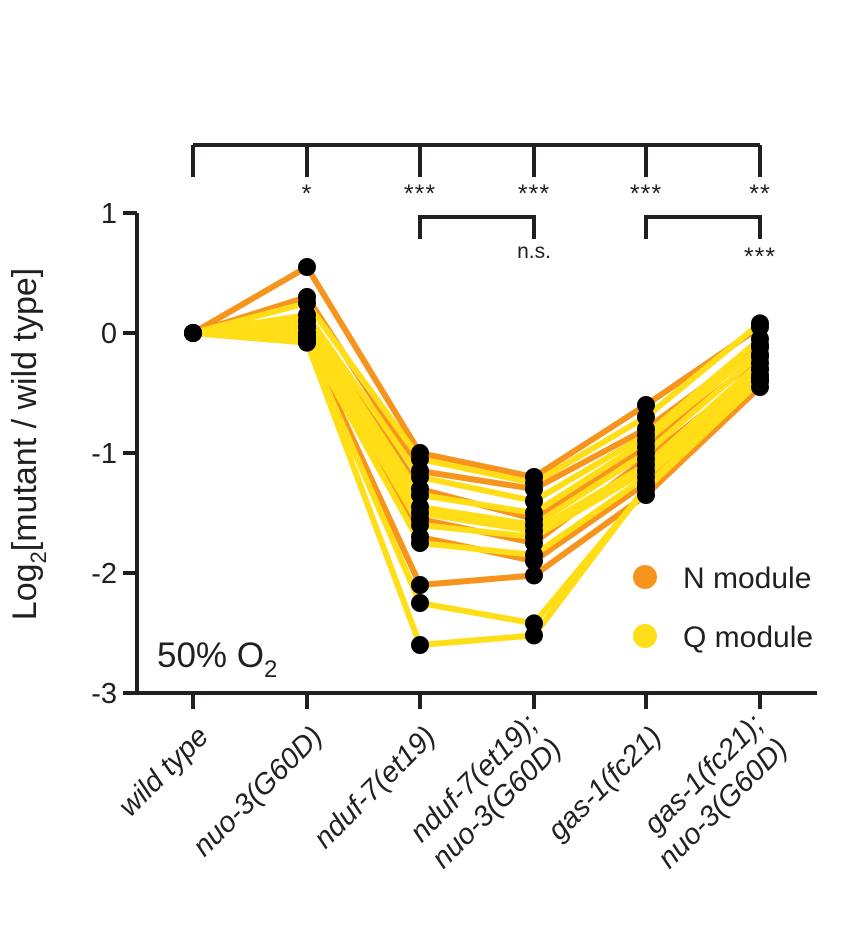 This screenshot has height=949, width=857. I want to click on y-tick-label: 0, so click(109, 334).